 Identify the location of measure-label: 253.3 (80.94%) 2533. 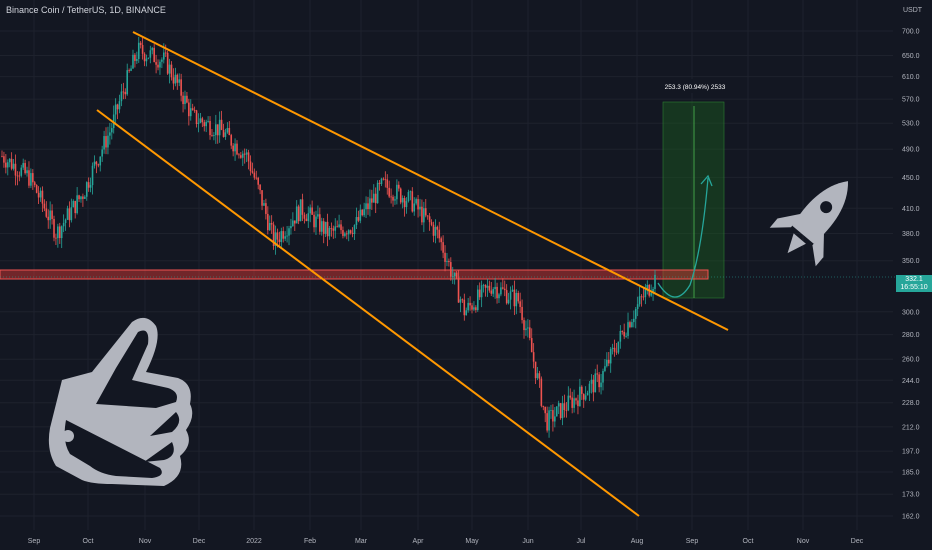
(695, 87).